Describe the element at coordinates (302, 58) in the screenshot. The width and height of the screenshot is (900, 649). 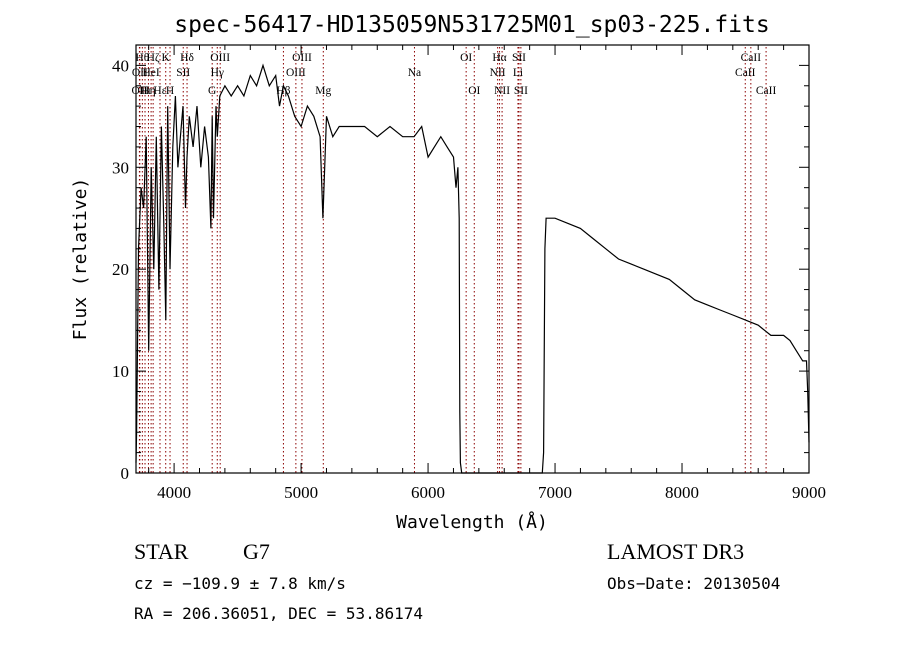
I see `line-label-17: OIII` at that location.